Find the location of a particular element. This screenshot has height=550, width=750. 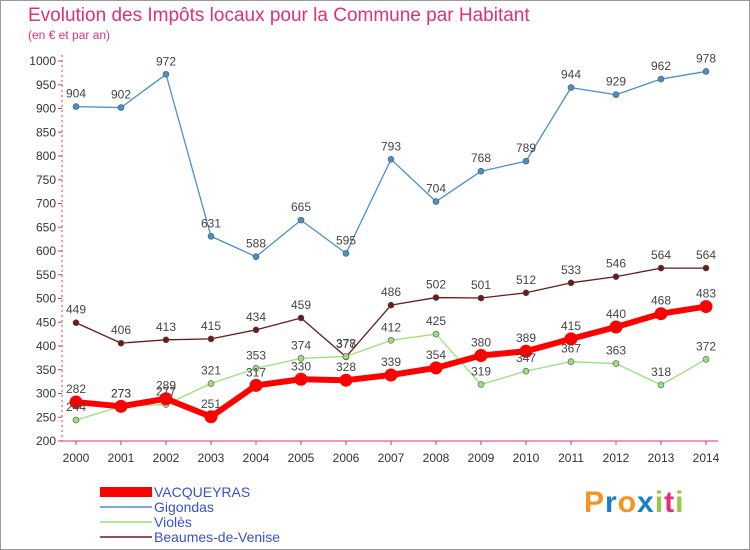

y-tick-label: 250 is located at coordinates (46, 417).